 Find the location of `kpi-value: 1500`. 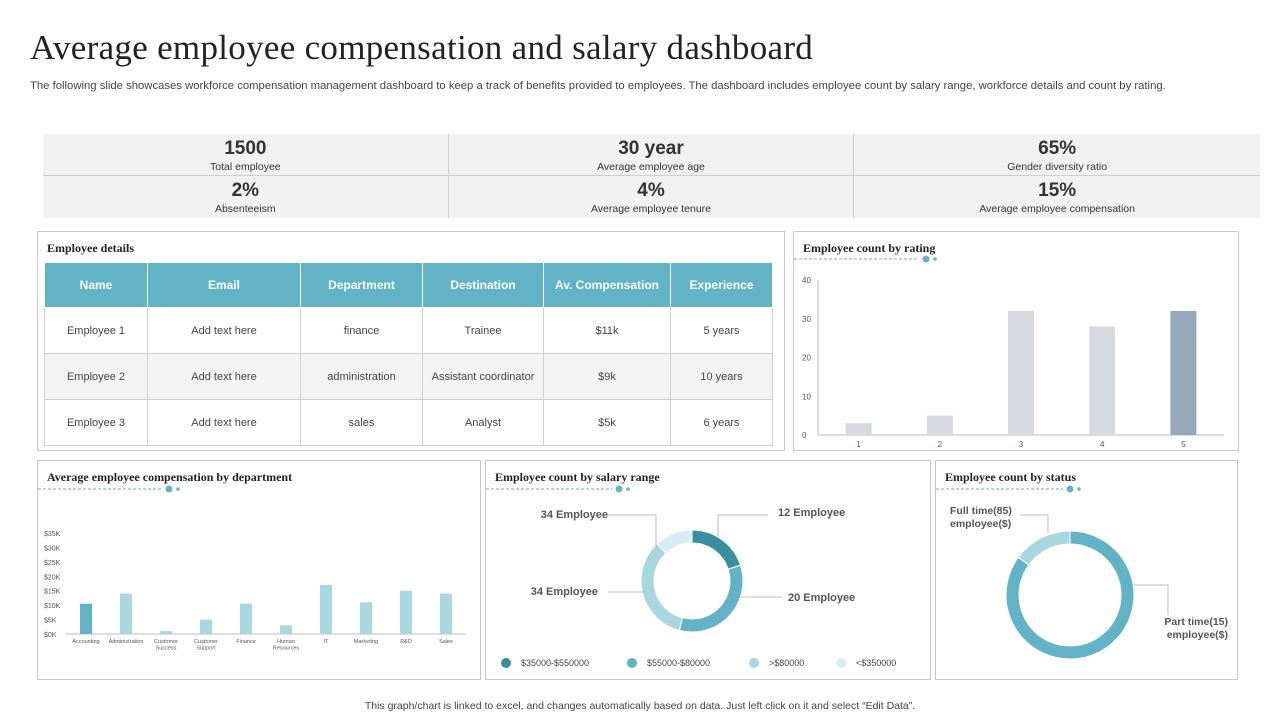

kpi-value: 1500 is located at coordinates (245, 148).